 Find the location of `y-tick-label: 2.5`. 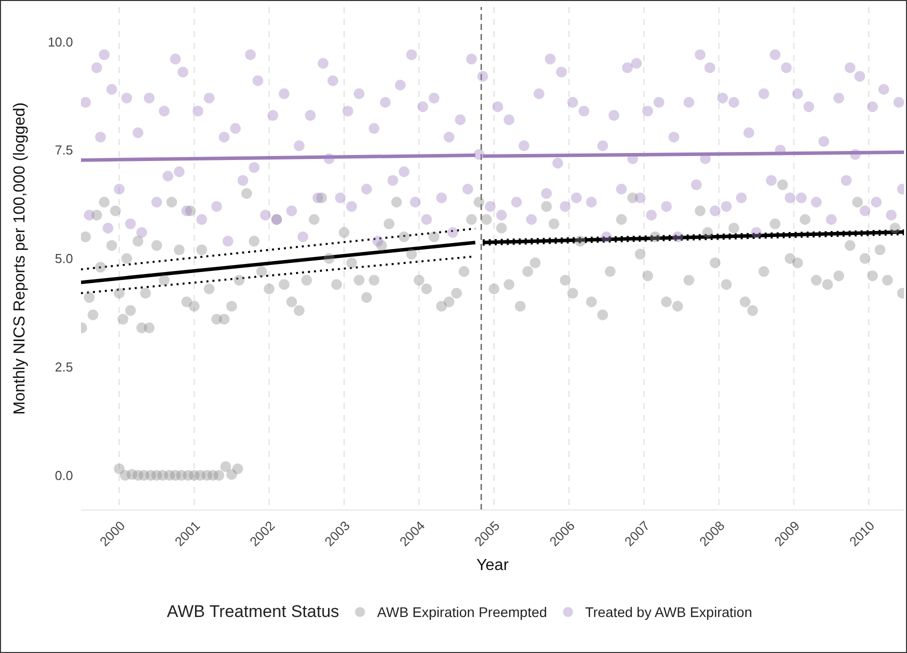

y-tick-label: 2.5 is located at coordinates (63, 367).